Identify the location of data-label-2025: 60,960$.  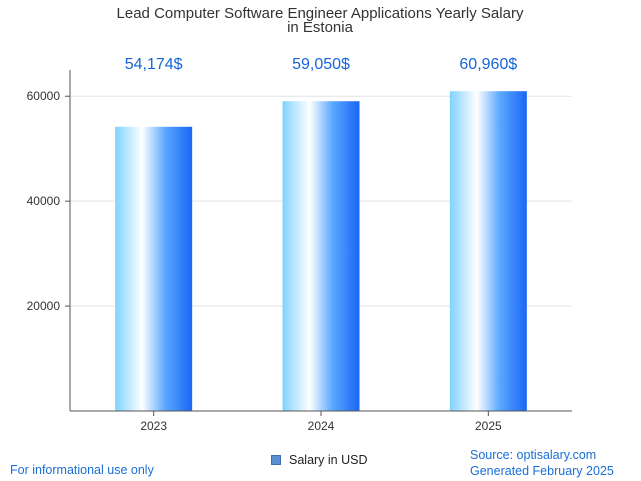
(488, 64).